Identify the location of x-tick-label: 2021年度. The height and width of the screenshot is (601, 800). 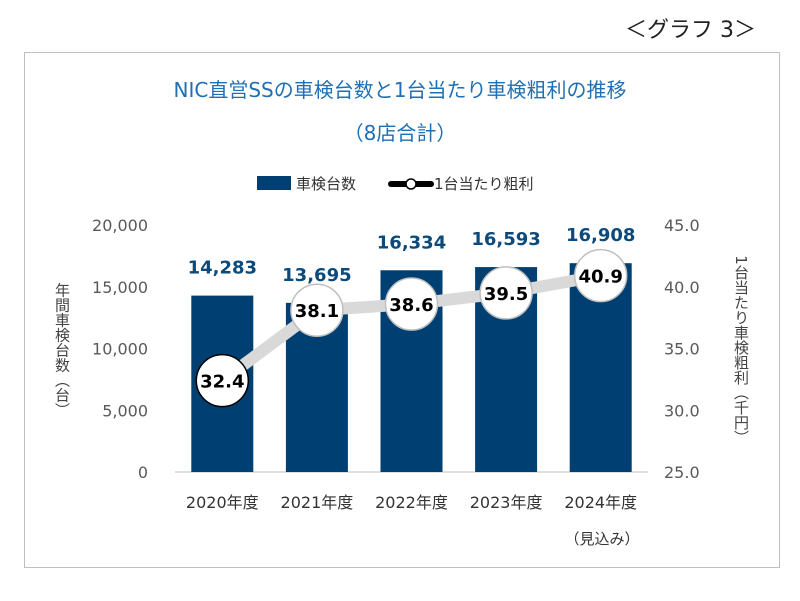
(317, 502).